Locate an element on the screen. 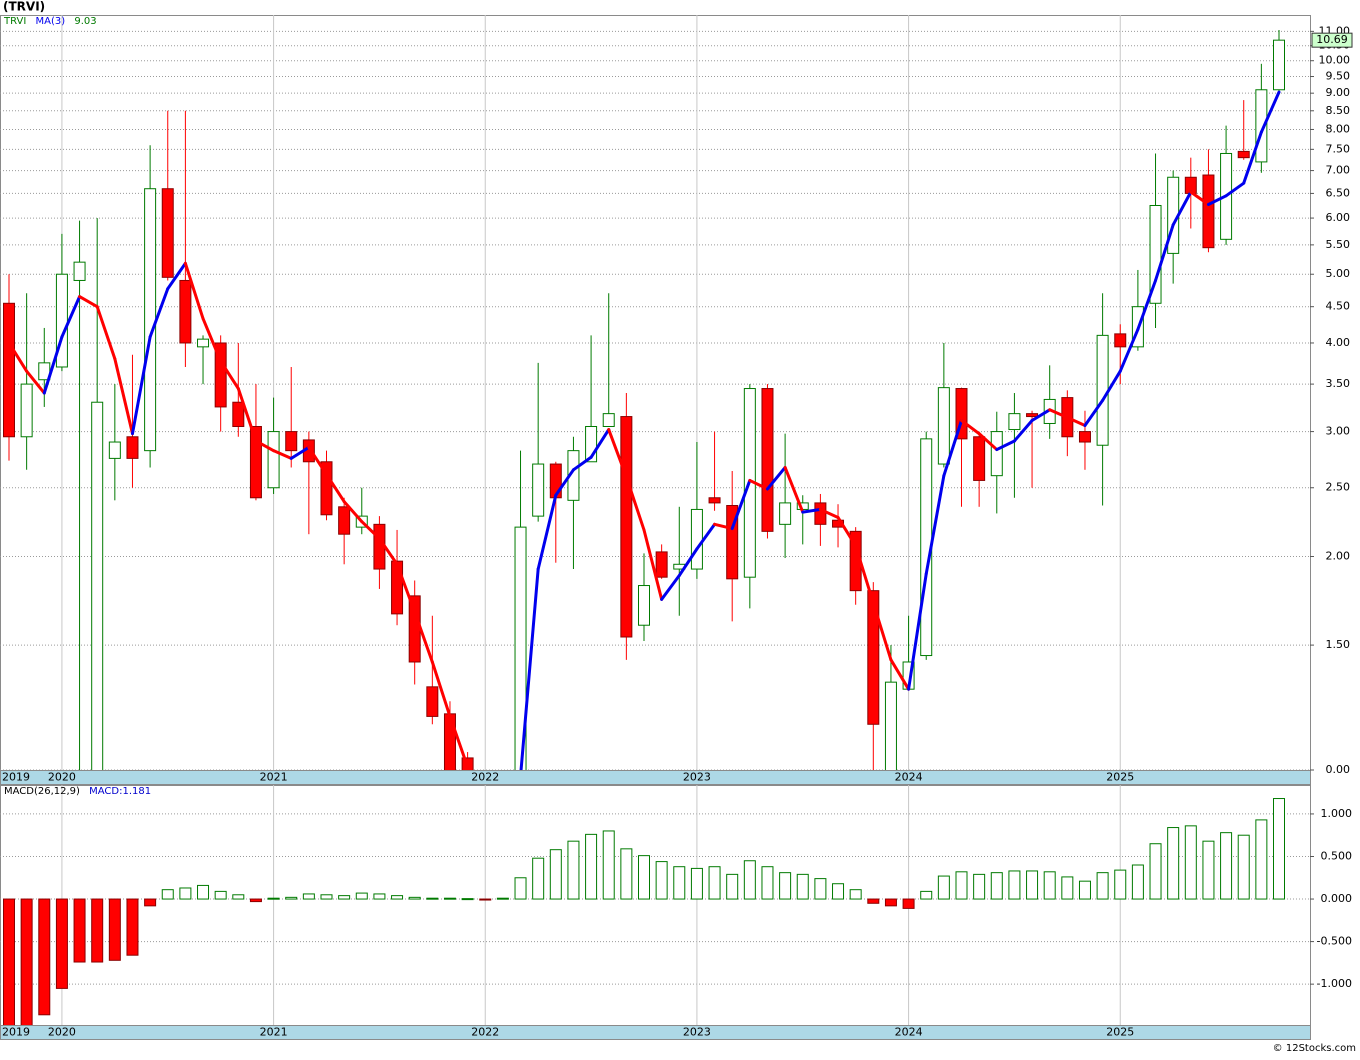  last-price-box is located at coordinates (1332, 40).